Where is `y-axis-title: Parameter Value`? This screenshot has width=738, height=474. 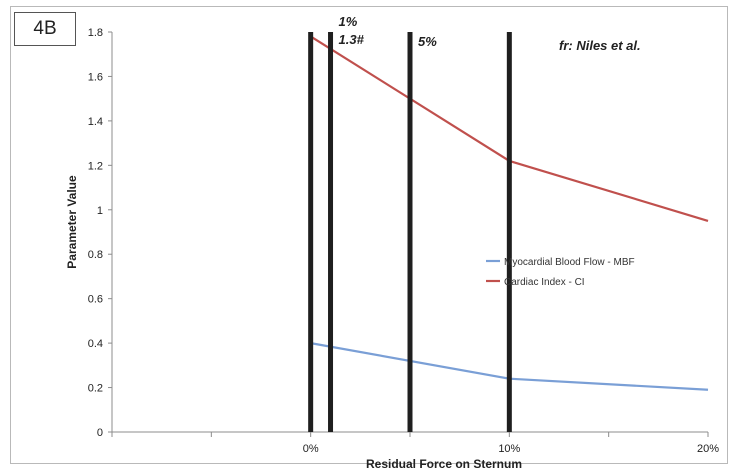 y-axis-title: Parameter Value is located at coordinates (72, 222).